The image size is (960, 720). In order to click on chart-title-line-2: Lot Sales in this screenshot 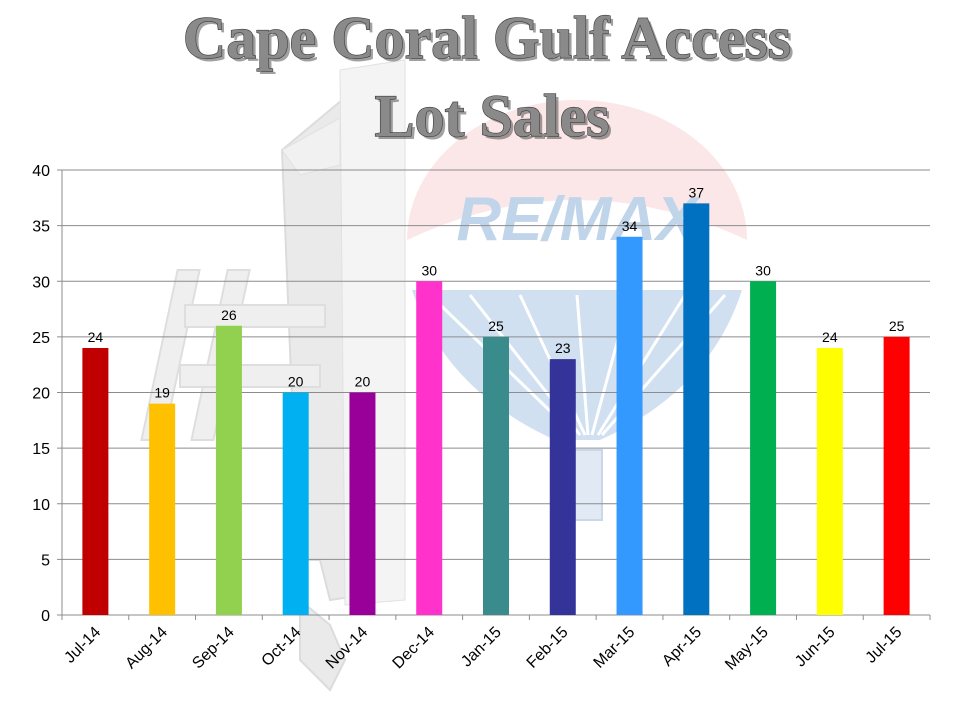, I will do `click(491, 116)`.